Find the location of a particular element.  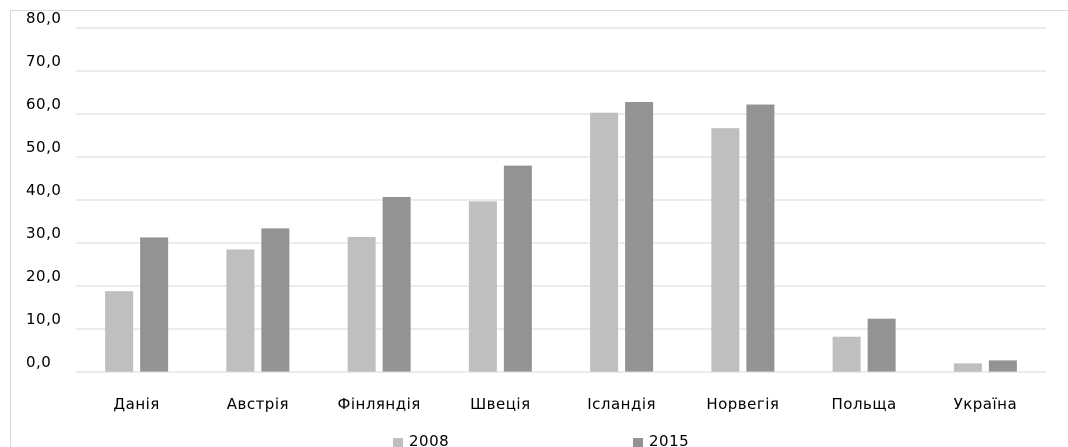

y-tick-label: 80,0 is located at coordinates (43, 18).